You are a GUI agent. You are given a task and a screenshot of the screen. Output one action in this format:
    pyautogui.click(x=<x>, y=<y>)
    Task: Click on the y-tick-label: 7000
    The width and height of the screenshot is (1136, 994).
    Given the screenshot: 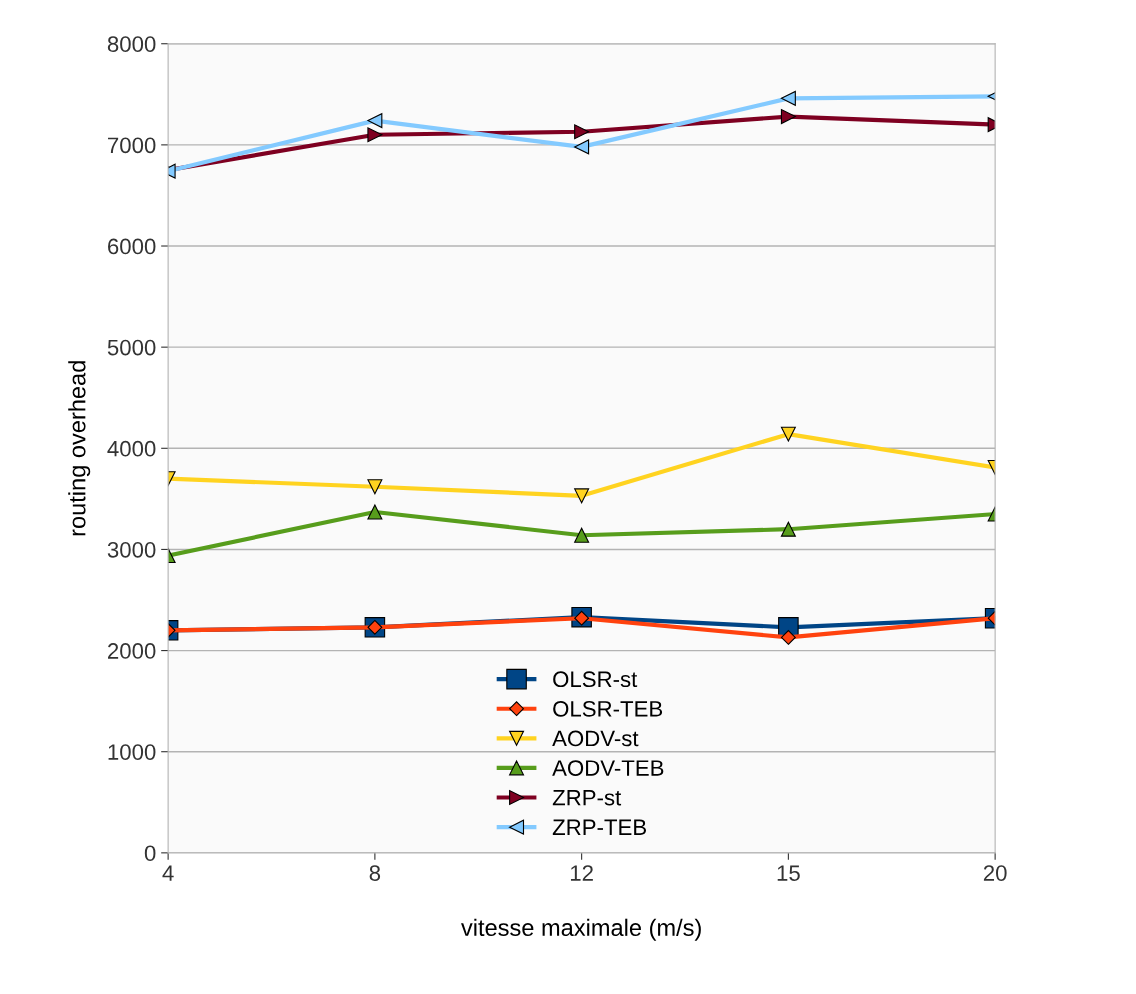 What is the action you would take?
    pyautogui.click(x=132, y=145)
    